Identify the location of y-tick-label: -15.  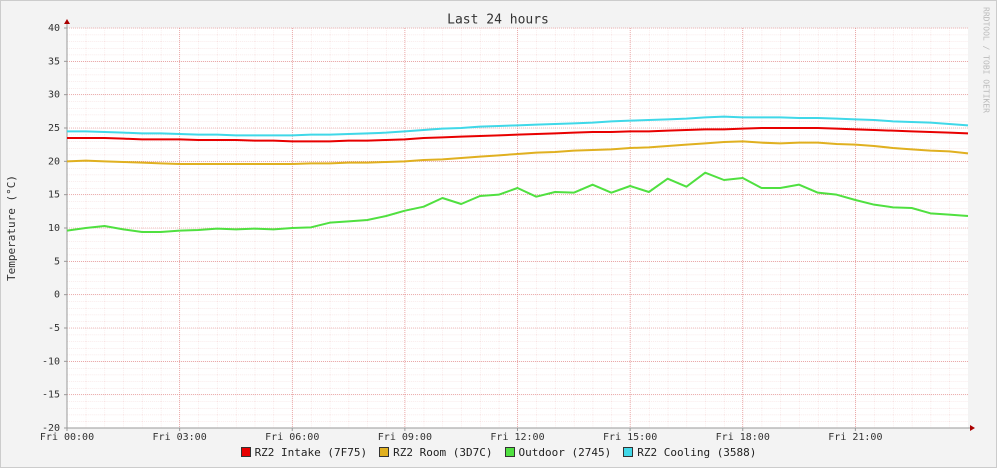
(51, 395).